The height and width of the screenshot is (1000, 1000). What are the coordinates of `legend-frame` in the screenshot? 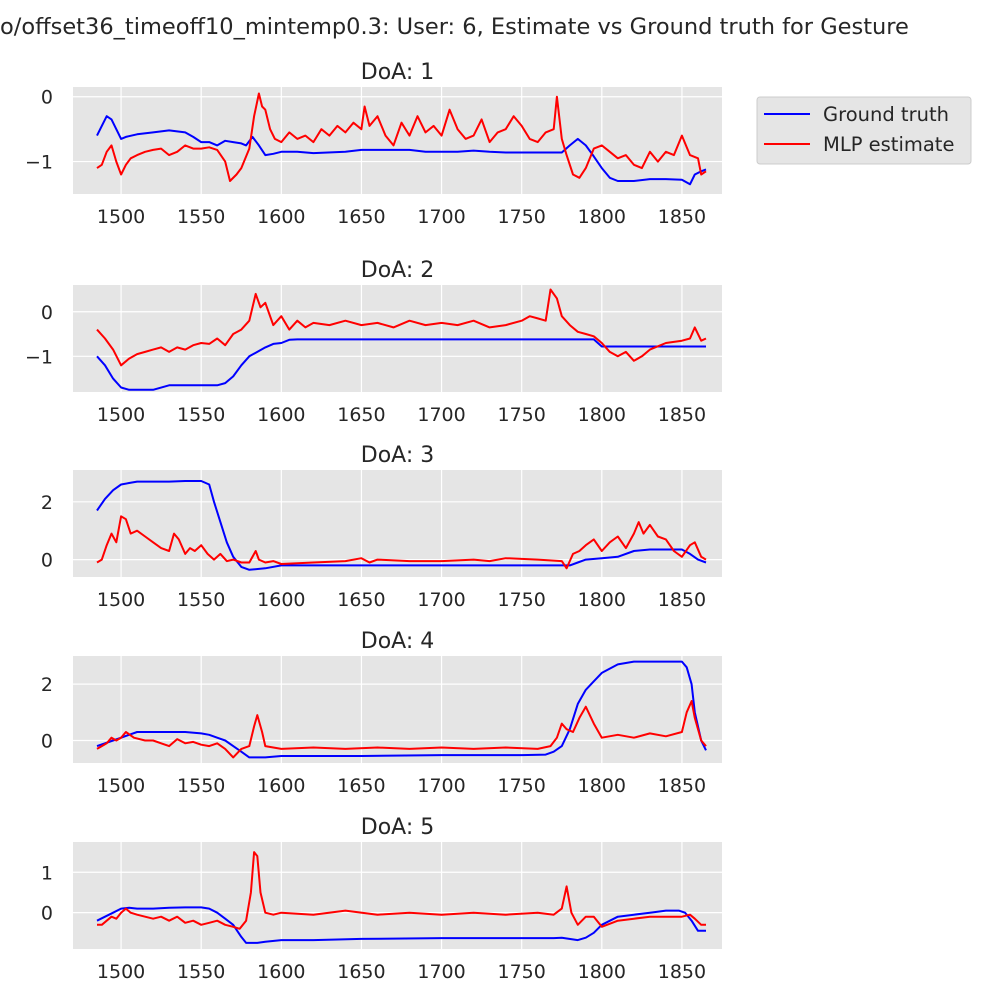 It's located at (864, 130).